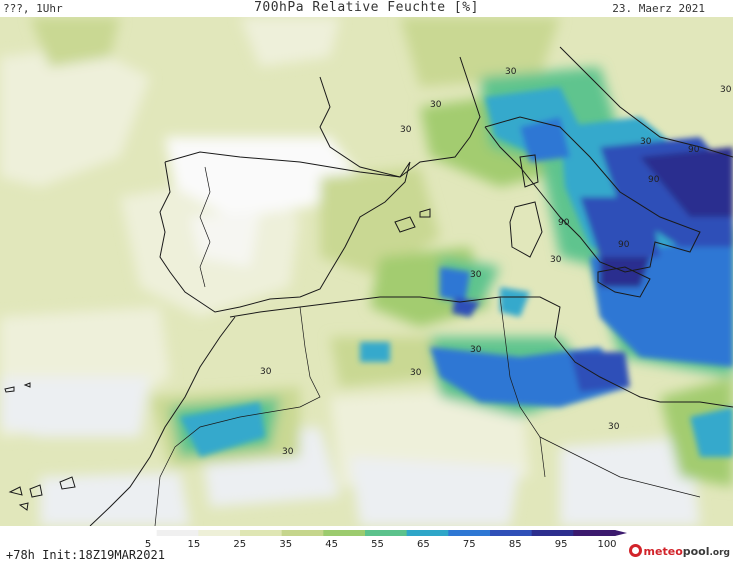  What do you see at coordinates (561, 543) in the screenshot?
I see `colorbar-tick-label: 95` at bounding box center [561, 543].